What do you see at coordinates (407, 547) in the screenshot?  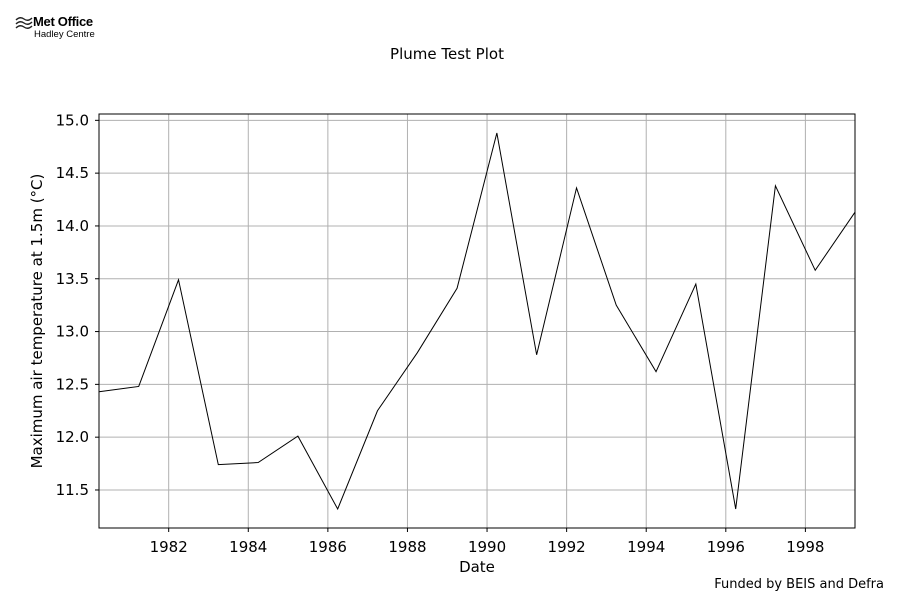 I see `x-tick-label: 1988` at bounding box center [407, 547].